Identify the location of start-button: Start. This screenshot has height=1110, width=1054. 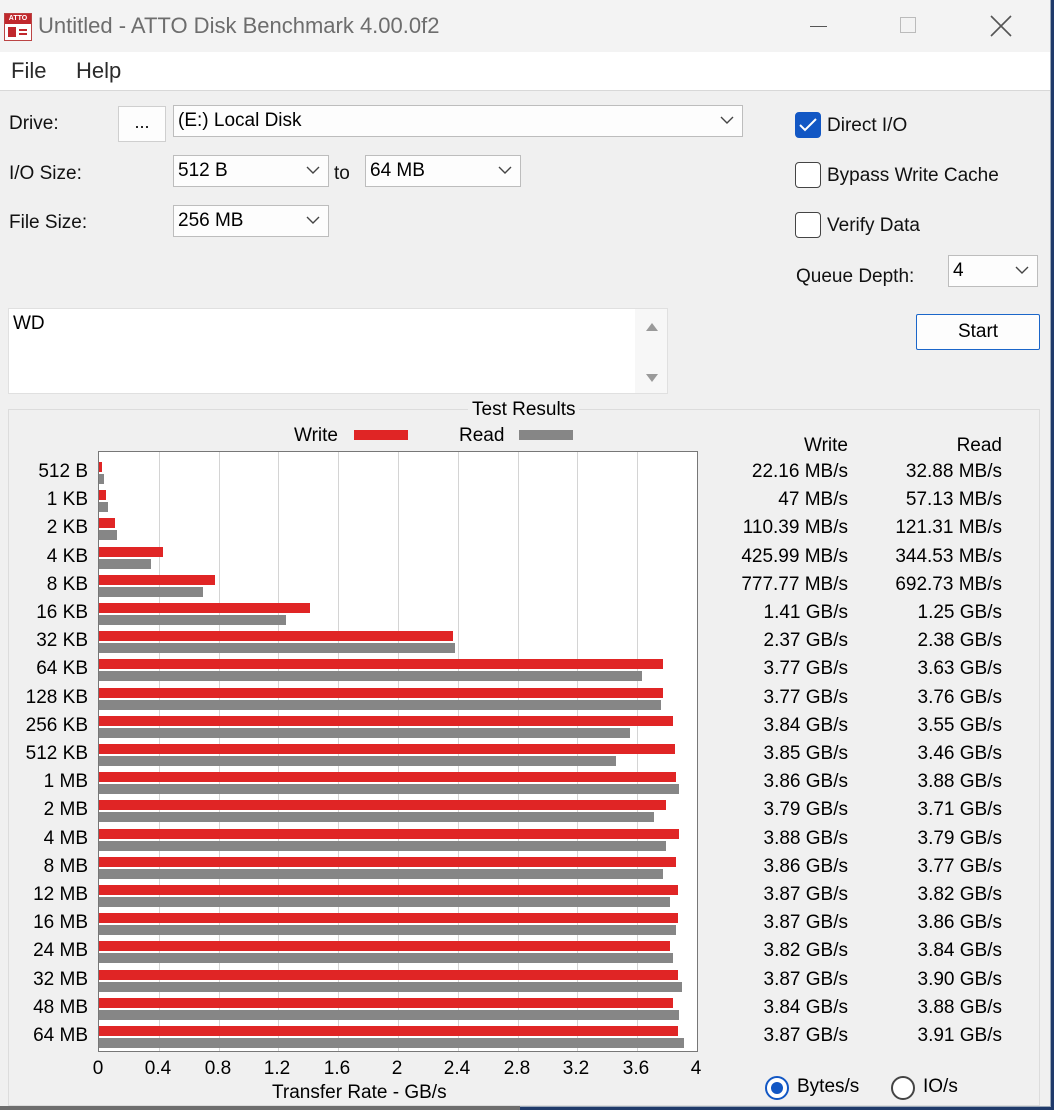
(978, 332).